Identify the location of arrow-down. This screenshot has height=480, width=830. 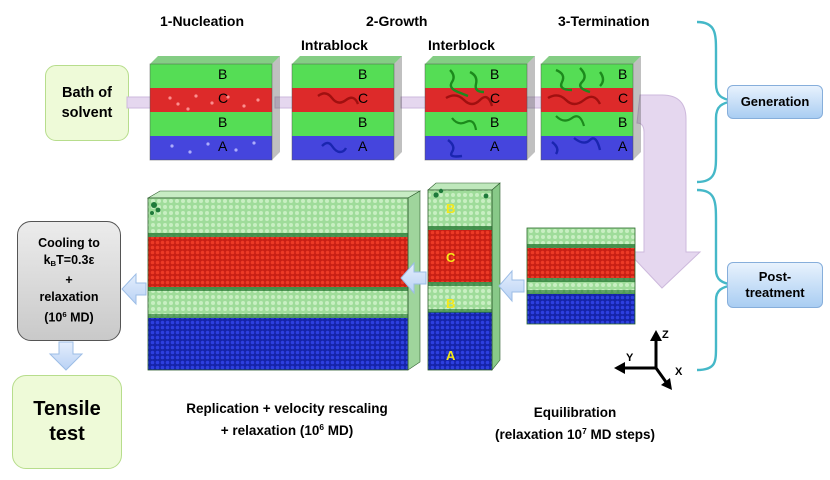
(66, 356).